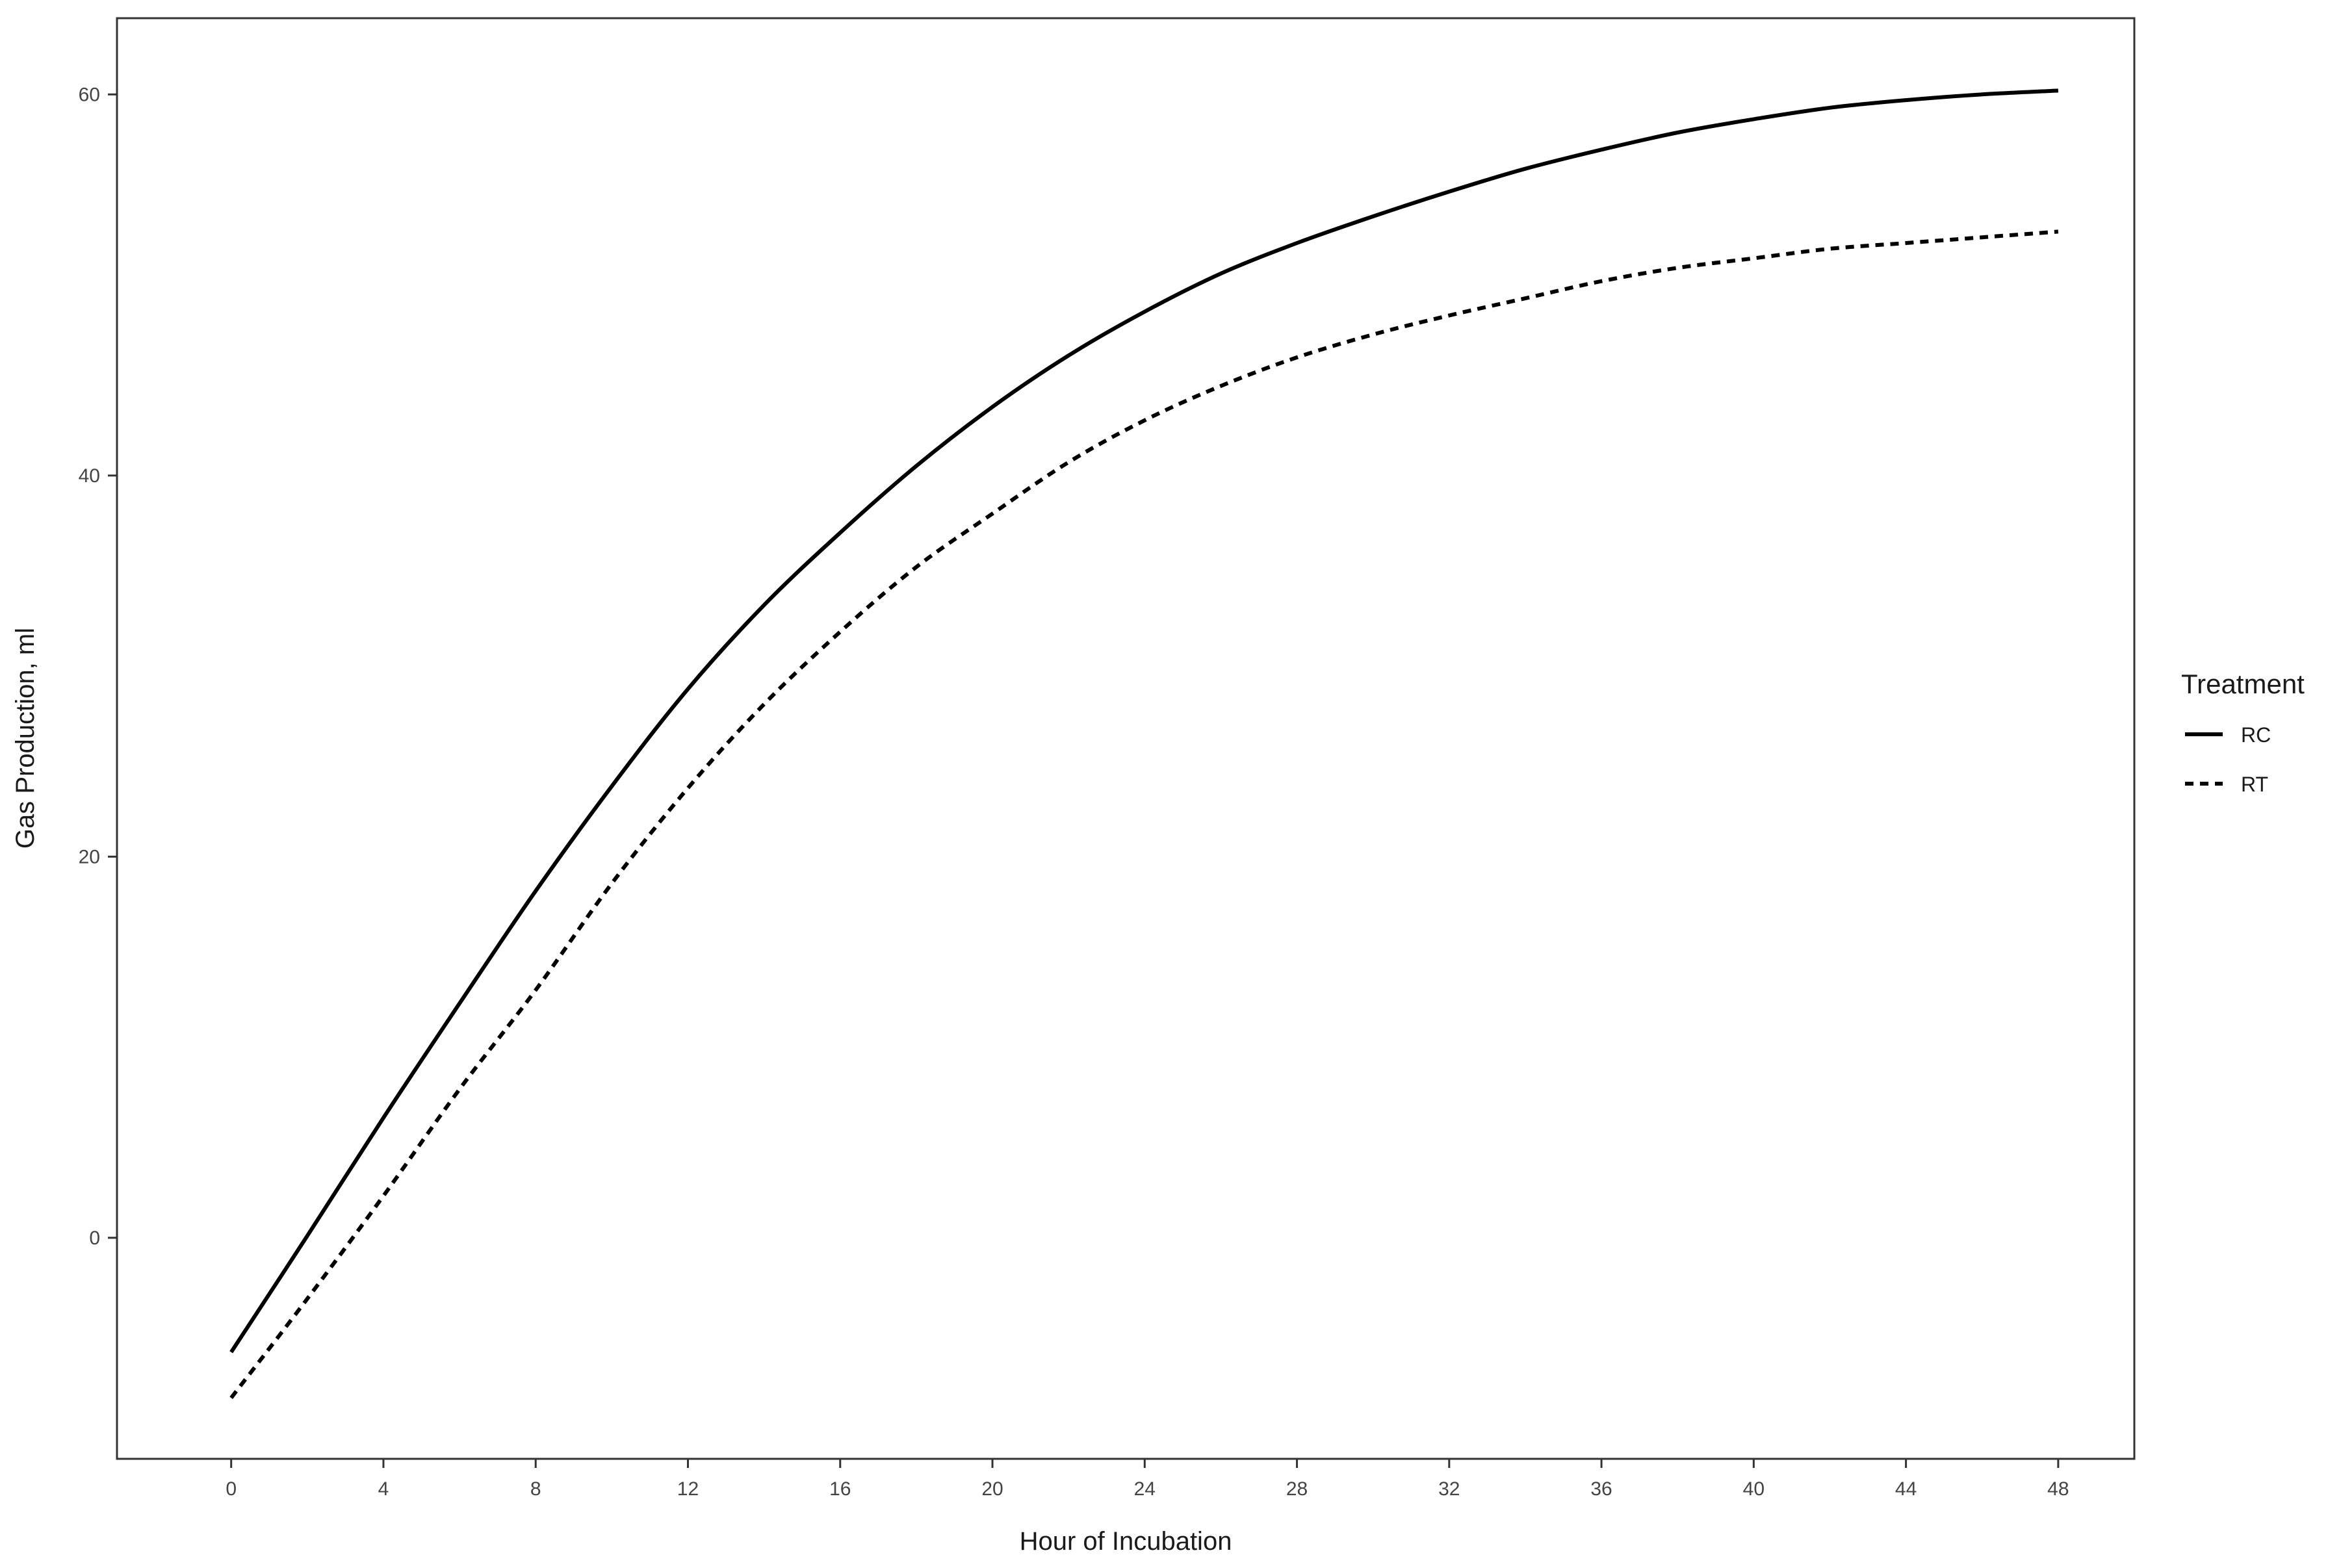 The height and width of the screenshot is (1568, 2328). What do you see at coordinates (2254, 784) in the screenshot?
I see `legend-label-rt: RT` at bounding box center [2254, 784].